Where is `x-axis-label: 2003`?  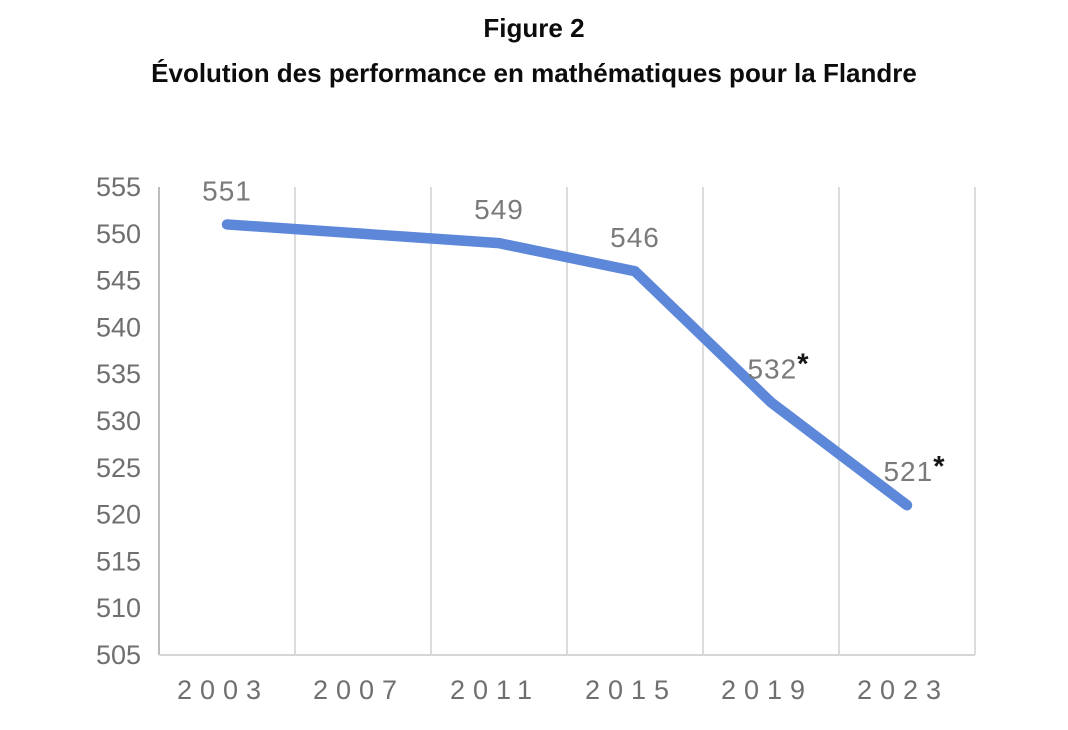 x-axis-label: 2003 is located at coordinates (223, 690).